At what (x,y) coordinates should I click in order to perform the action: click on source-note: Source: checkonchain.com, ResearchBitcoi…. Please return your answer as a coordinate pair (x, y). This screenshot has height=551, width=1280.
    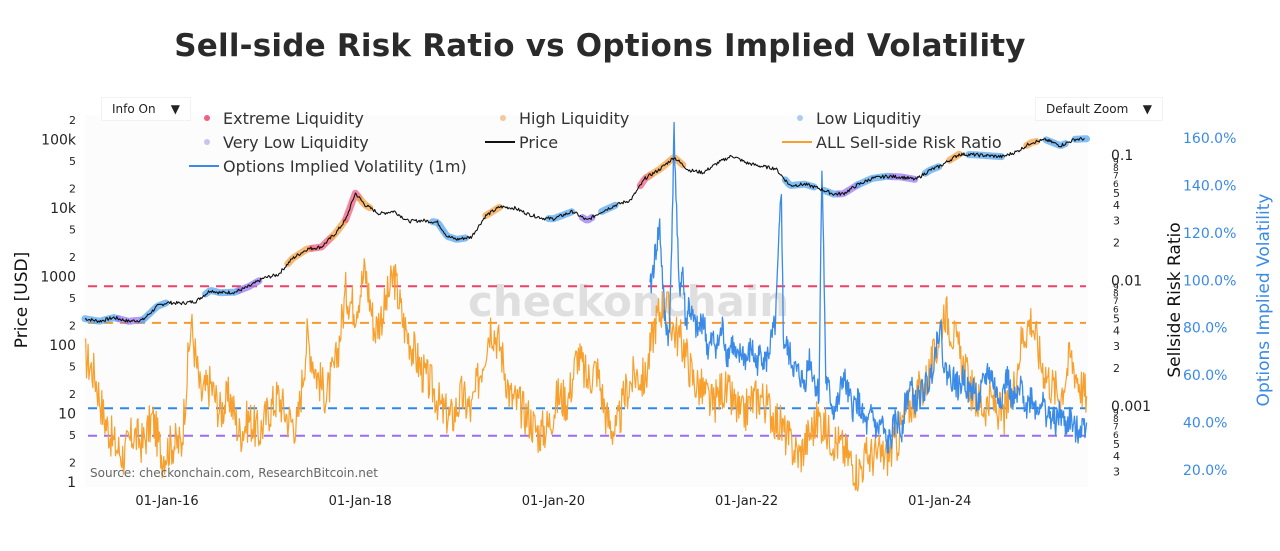
    Looking at the image, I should click on (234, 473).